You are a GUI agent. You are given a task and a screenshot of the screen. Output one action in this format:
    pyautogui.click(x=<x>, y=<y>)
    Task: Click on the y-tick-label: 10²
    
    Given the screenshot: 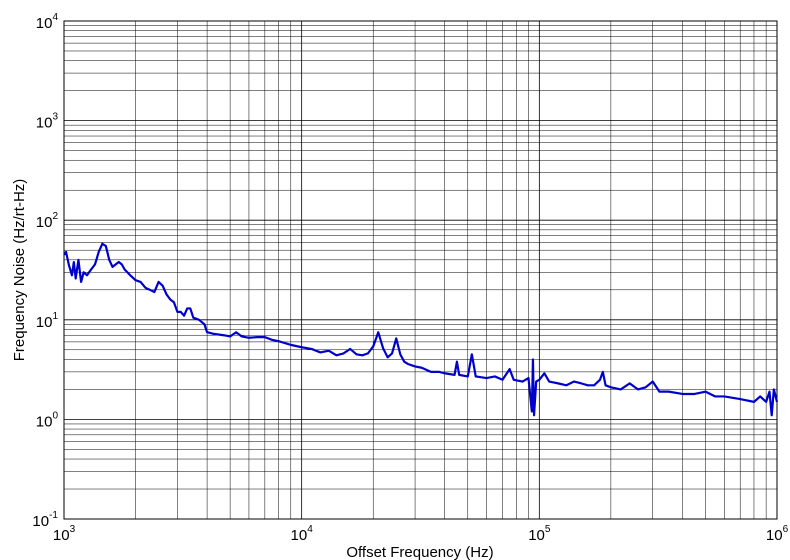 What is the action you would take?
    pyautogui.click(x=47, y=221)
    